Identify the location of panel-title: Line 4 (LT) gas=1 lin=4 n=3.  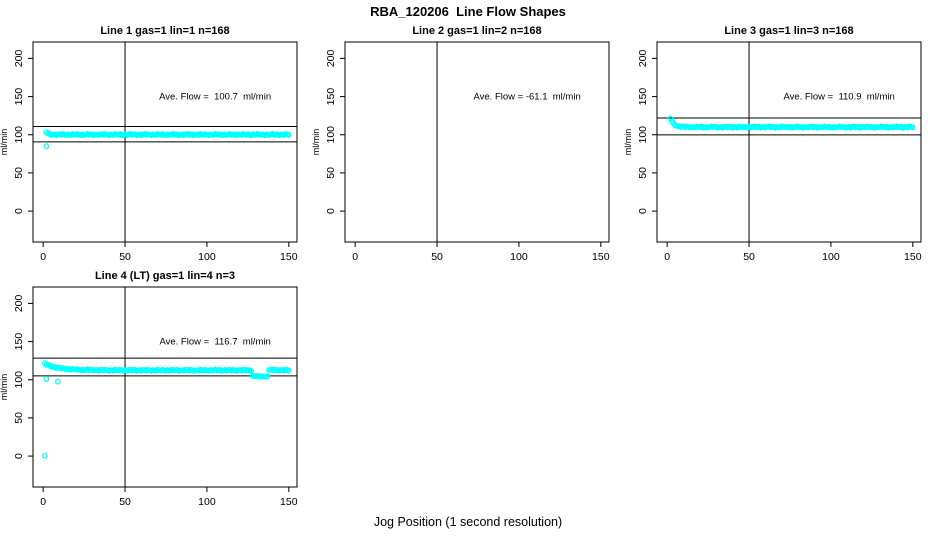
(165, 276).